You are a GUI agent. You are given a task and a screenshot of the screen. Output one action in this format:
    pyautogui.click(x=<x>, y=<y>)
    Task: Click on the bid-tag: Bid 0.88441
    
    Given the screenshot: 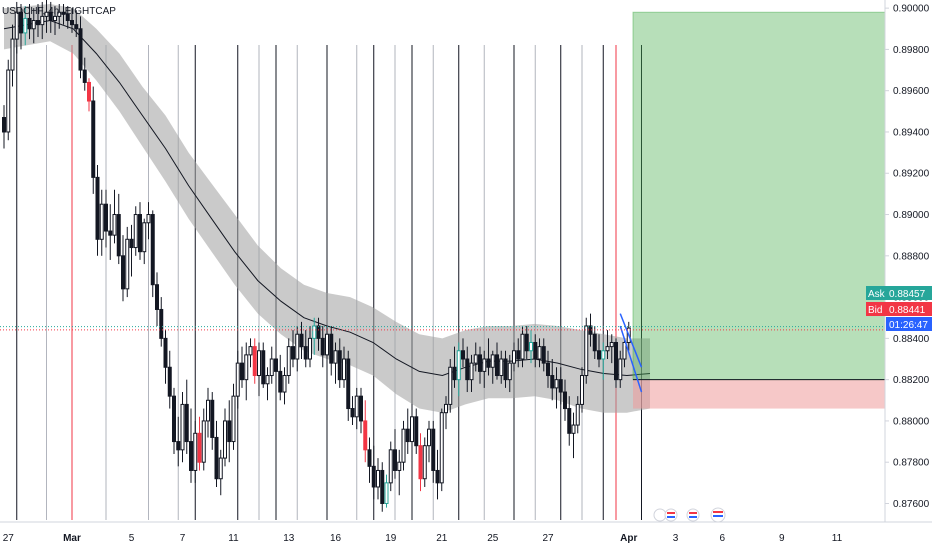 What is the action you would take?
    pyautogui.click(x=899, y=309)
    